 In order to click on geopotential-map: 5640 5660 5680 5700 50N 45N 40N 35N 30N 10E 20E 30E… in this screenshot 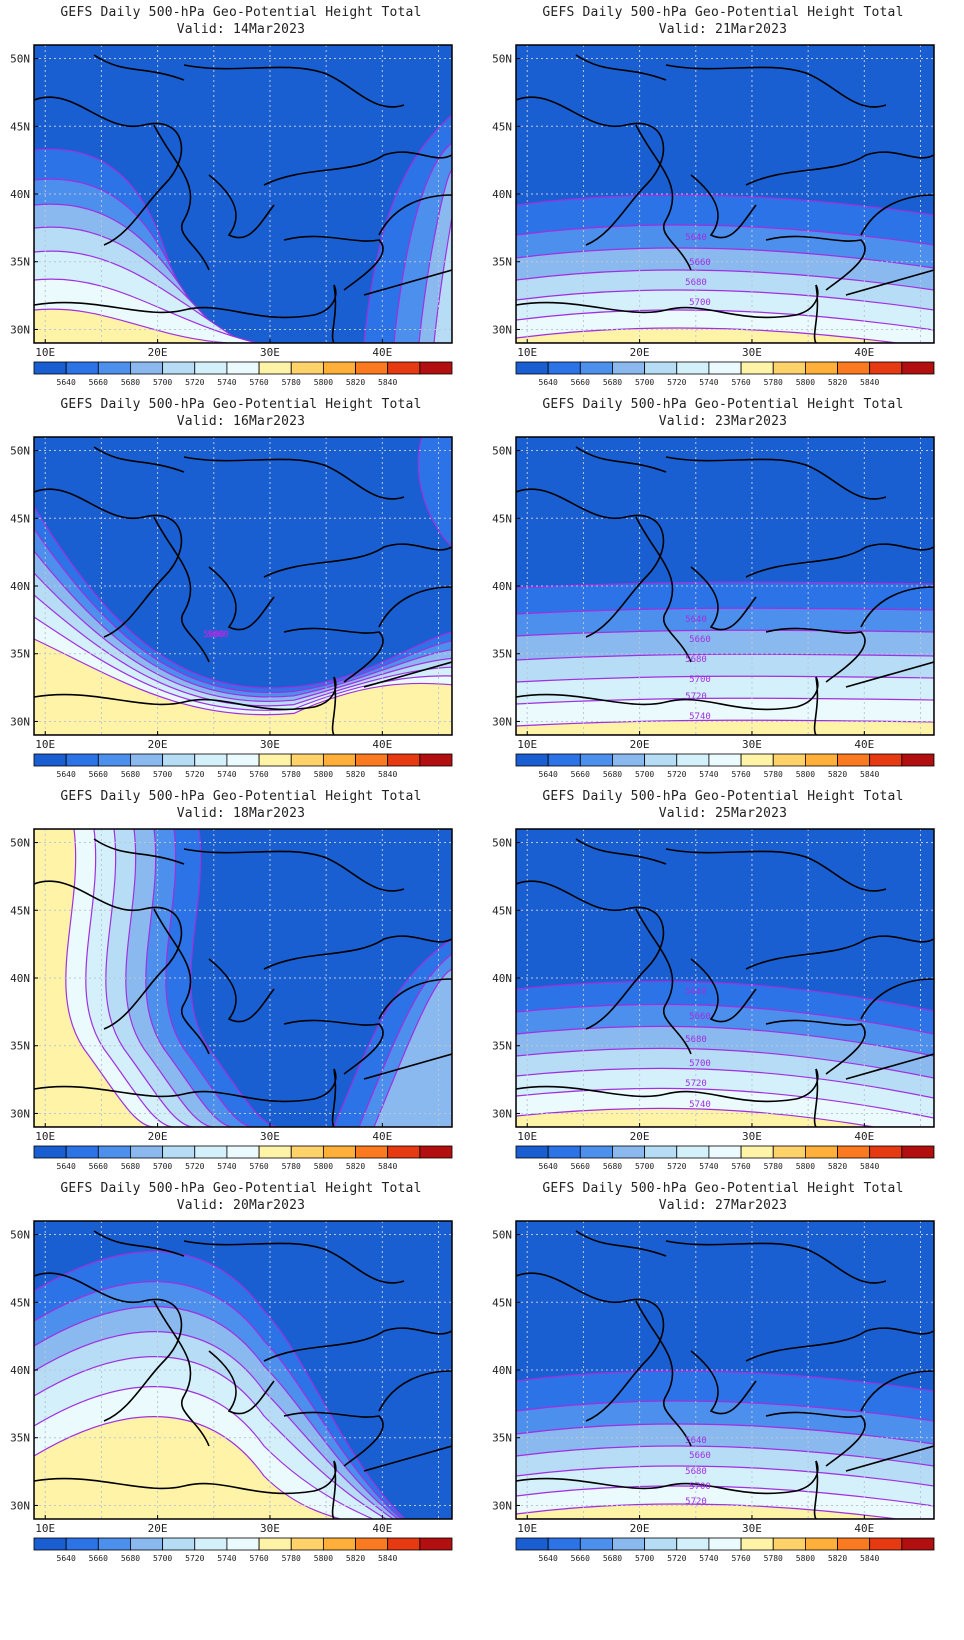, I will do `click(713, 215)`.